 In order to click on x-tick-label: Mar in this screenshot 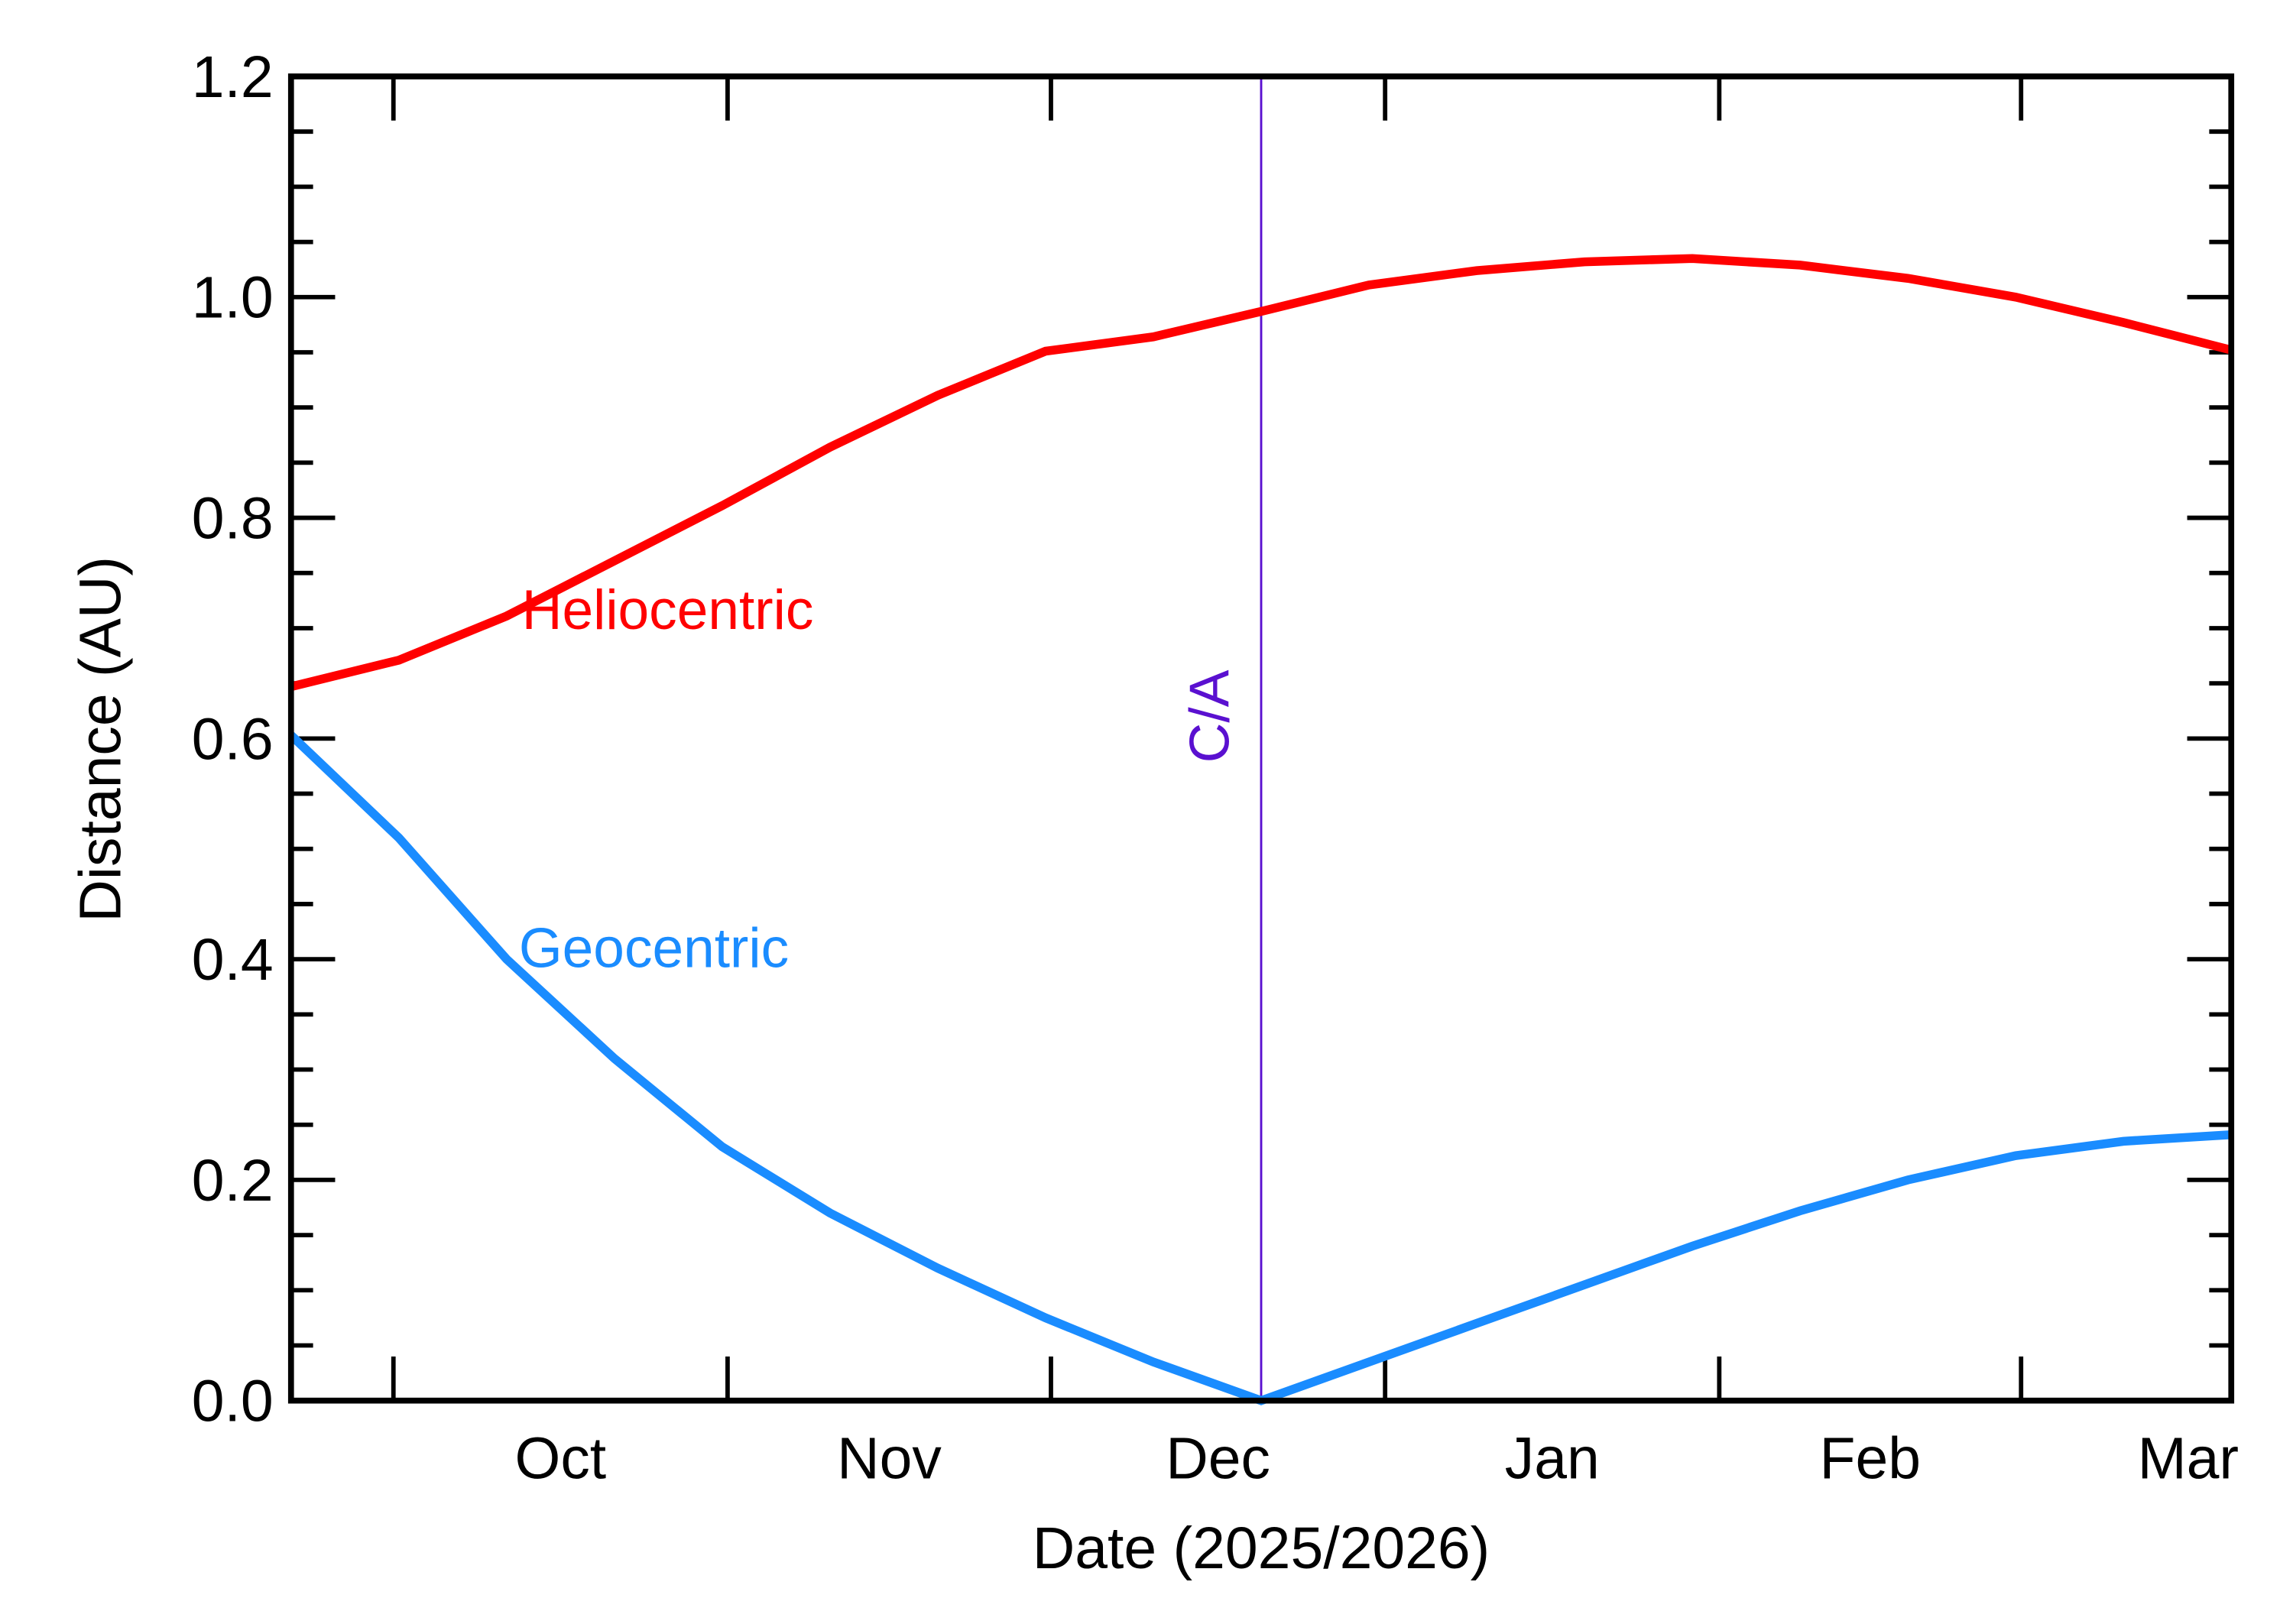, I will do `click(2188, 1459)`.